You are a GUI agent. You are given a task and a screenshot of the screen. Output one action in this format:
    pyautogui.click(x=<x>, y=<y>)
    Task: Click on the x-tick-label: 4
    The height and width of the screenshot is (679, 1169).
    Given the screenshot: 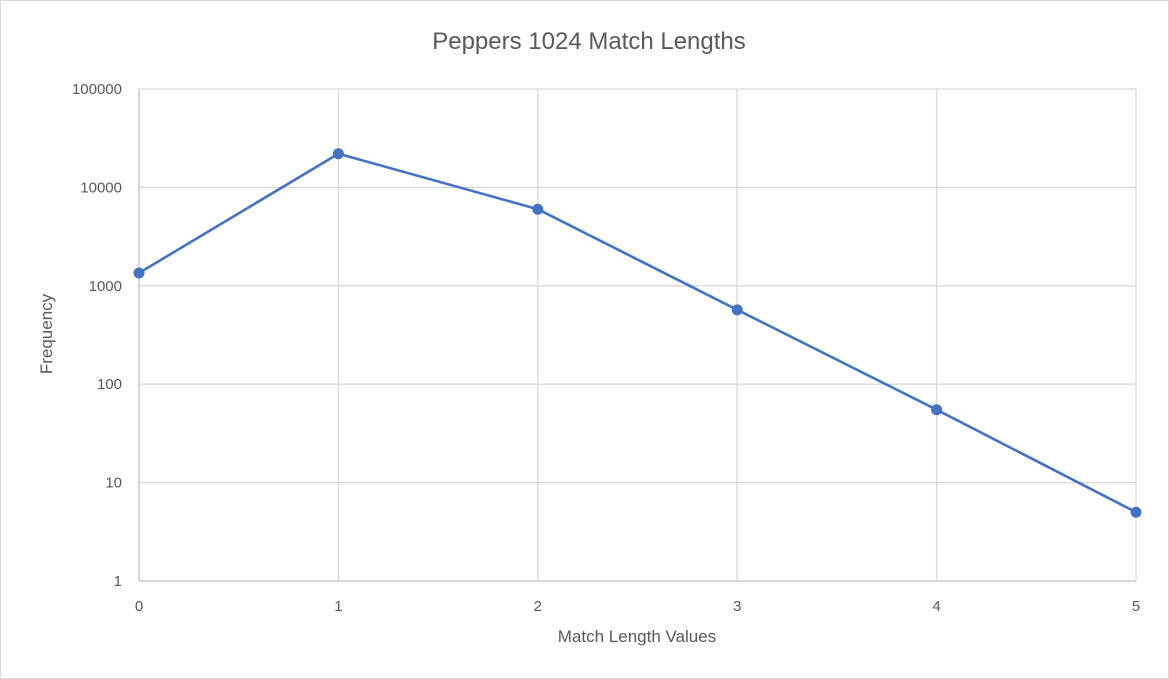 What is the action you would take?
    pyautogui.click(x=936, y=606)
    